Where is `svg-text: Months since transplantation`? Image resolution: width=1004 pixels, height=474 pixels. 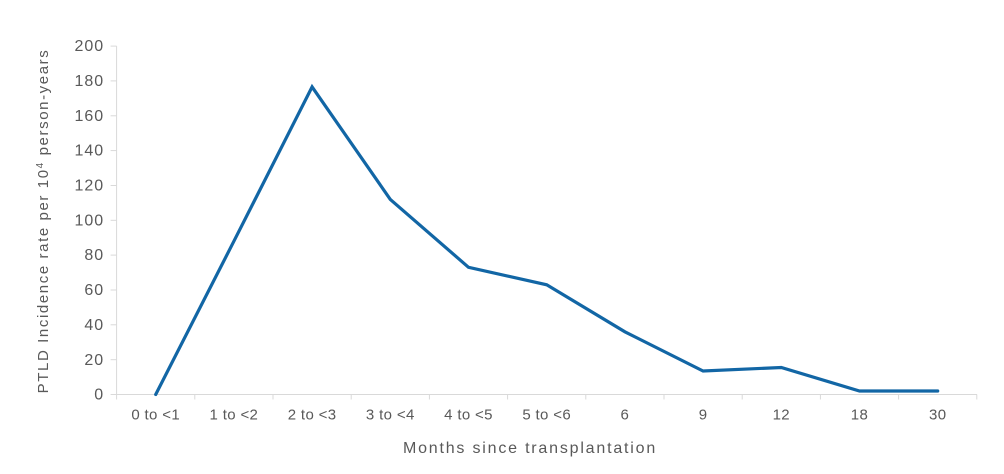
svg-text: Months since transplantation is located at coordinates (530, 448).